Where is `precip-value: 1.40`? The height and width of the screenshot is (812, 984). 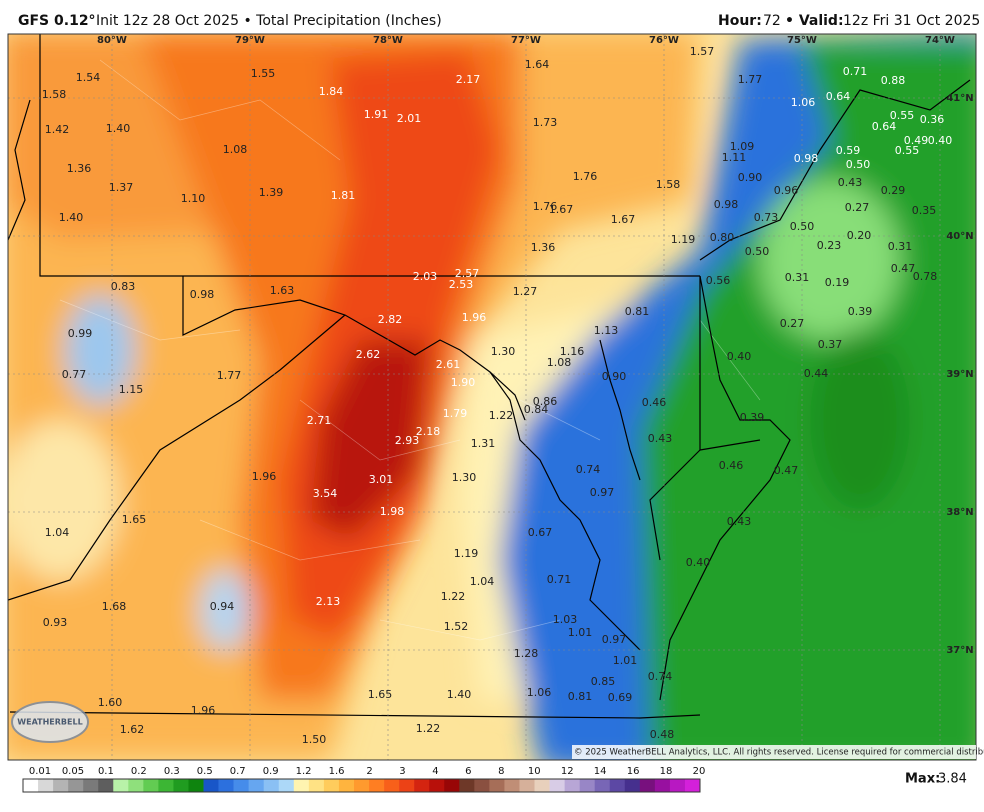 precip-value: 1.40 is located at coordinates (71, 217).